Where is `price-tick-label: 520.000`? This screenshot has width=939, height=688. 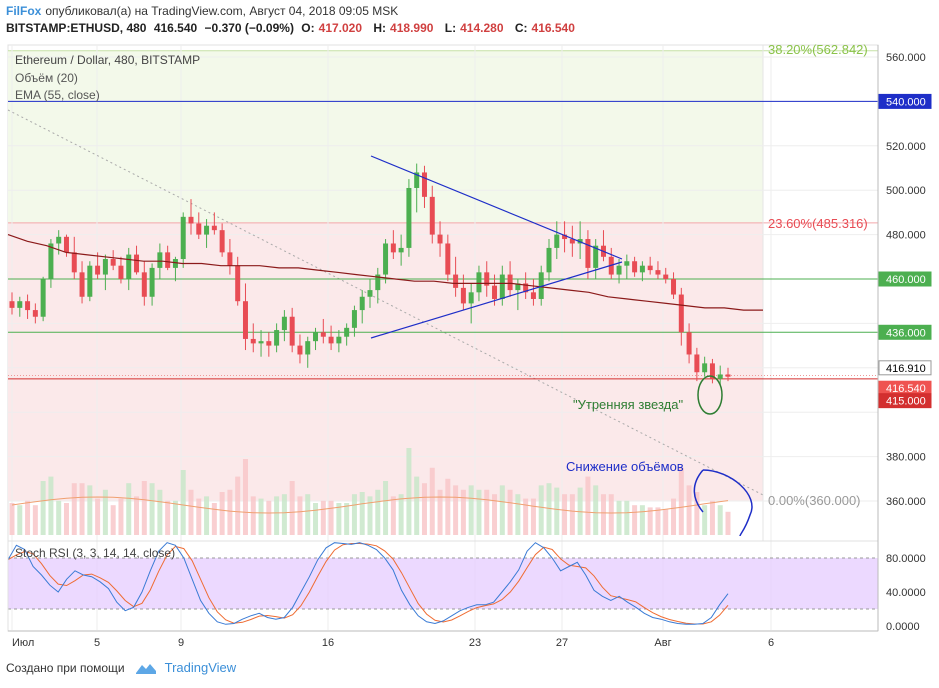 price-tick-label: 520.000 is located at coordinates (906, 147).